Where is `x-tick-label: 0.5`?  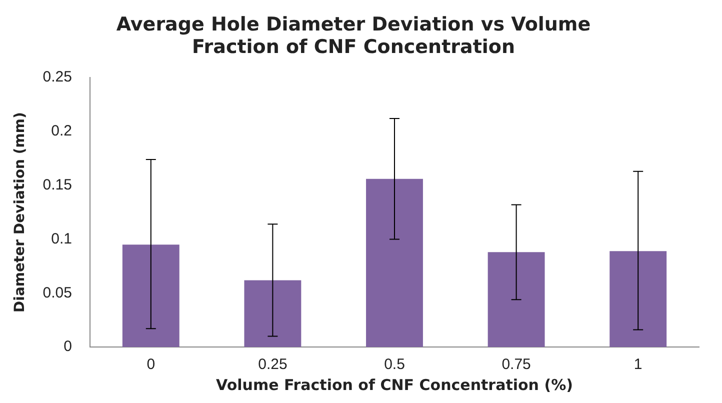
x-tick-label: 0.5 is located at coordinates (394, 365).